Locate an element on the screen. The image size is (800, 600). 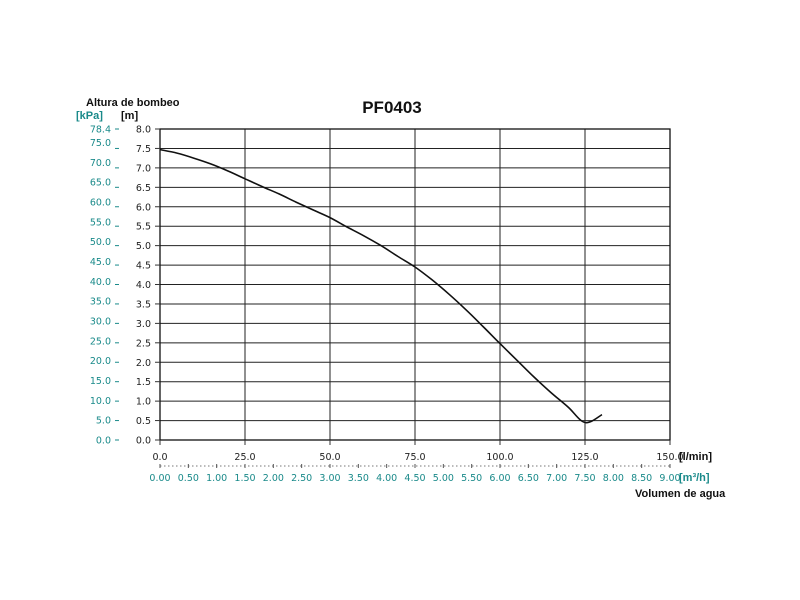
y-tick-label-kpa: 30.0 is located at coordinates (100, 321).